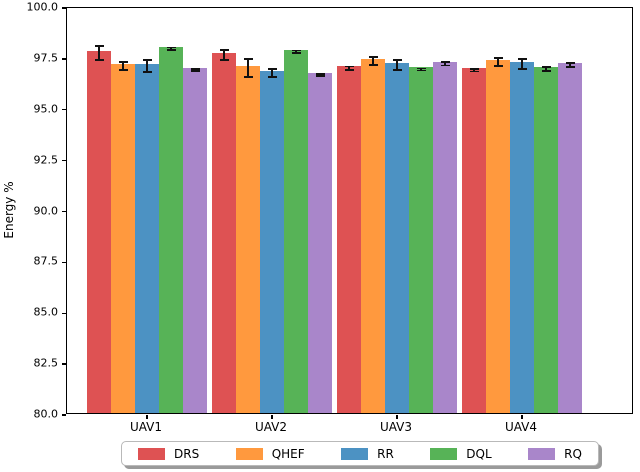 The image size is (640, 472). I want to click on legend-swatch-qhef, so click(249, 453).